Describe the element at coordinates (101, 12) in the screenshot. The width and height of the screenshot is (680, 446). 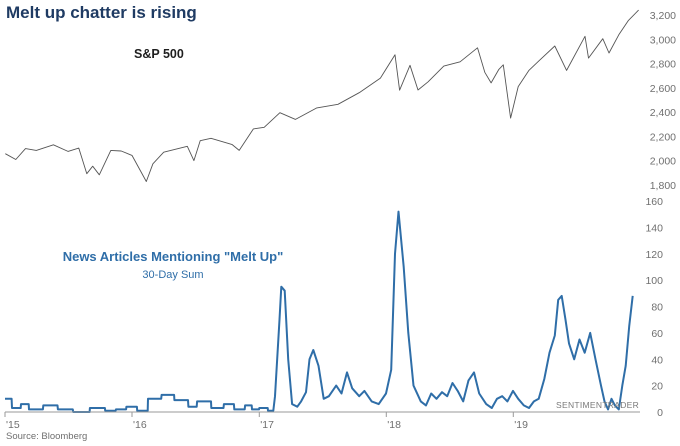
I see `chart-title: Melt up chatter is rising` at that location.